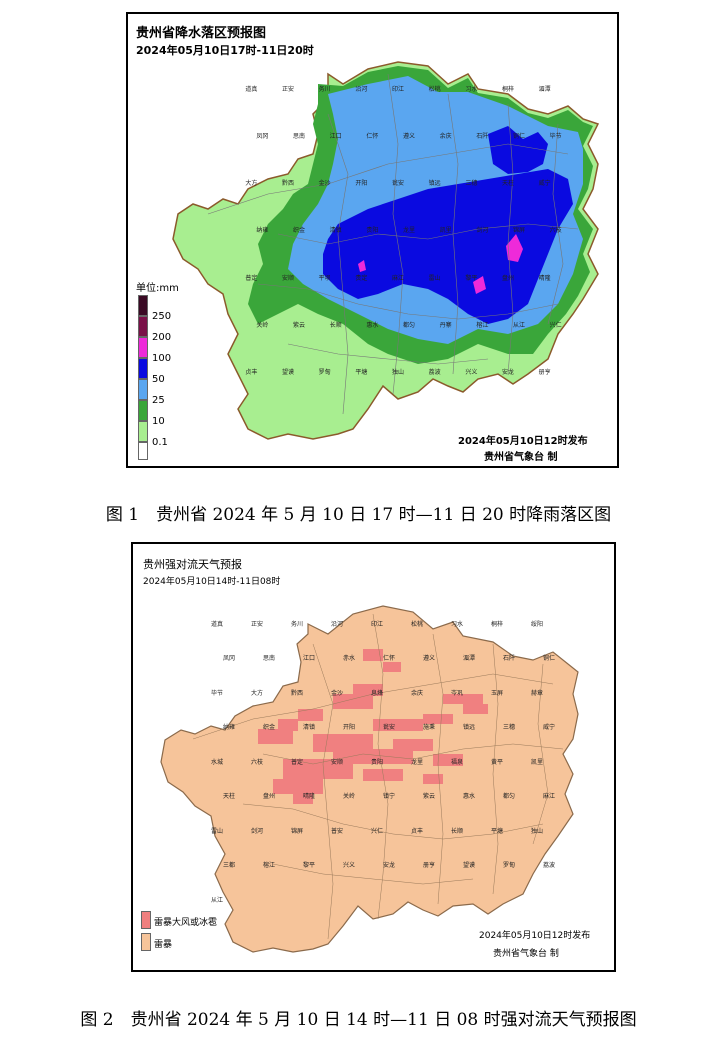 The height and width of the screenshot is (1046, 717). I want to click on county-label: 正安, so click(288, 89).